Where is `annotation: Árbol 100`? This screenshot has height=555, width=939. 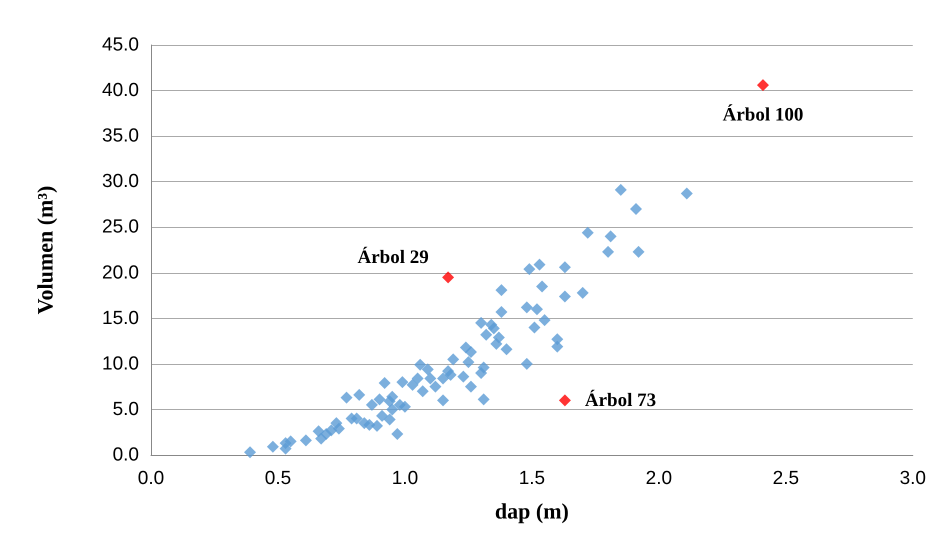
annotation: Árbol 100 is located at coordinates (763, 115).